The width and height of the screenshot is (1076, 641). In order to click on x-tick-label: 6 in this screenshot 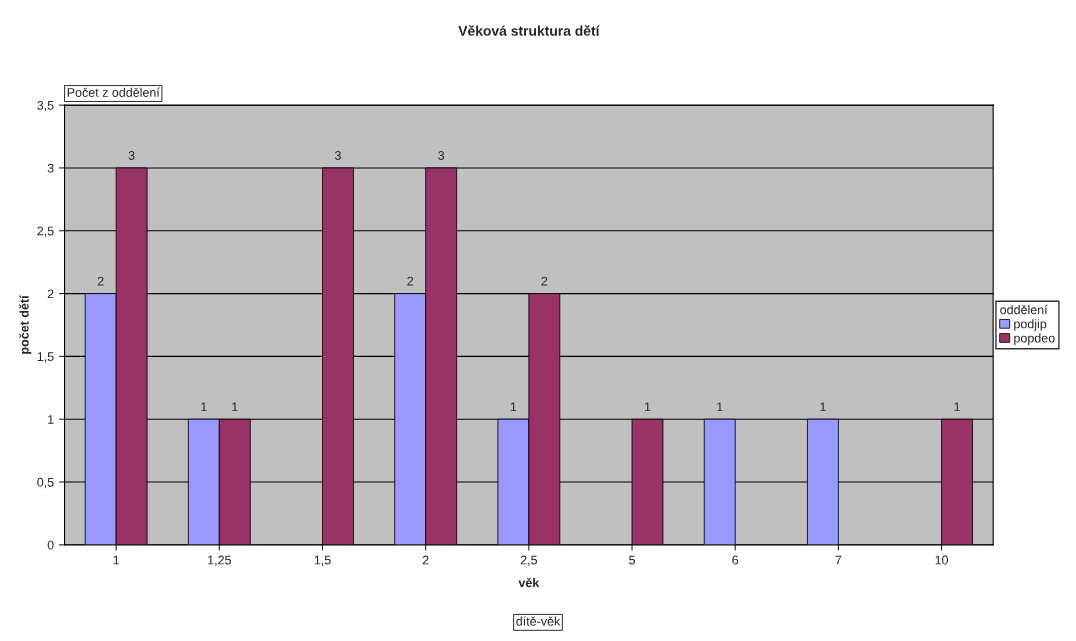, I will do `click(735, 560)`.